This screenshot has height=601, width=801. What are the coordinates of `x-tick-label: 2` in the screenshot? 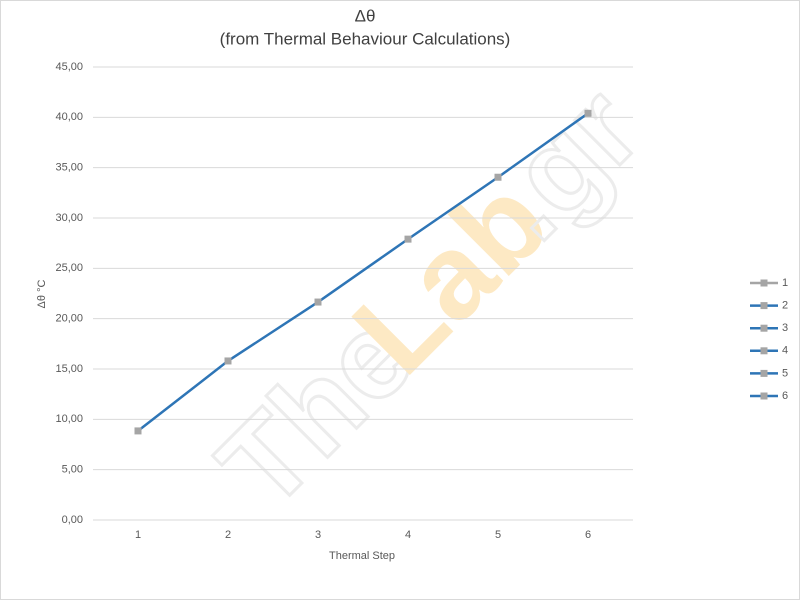 It's located at (228, 535).